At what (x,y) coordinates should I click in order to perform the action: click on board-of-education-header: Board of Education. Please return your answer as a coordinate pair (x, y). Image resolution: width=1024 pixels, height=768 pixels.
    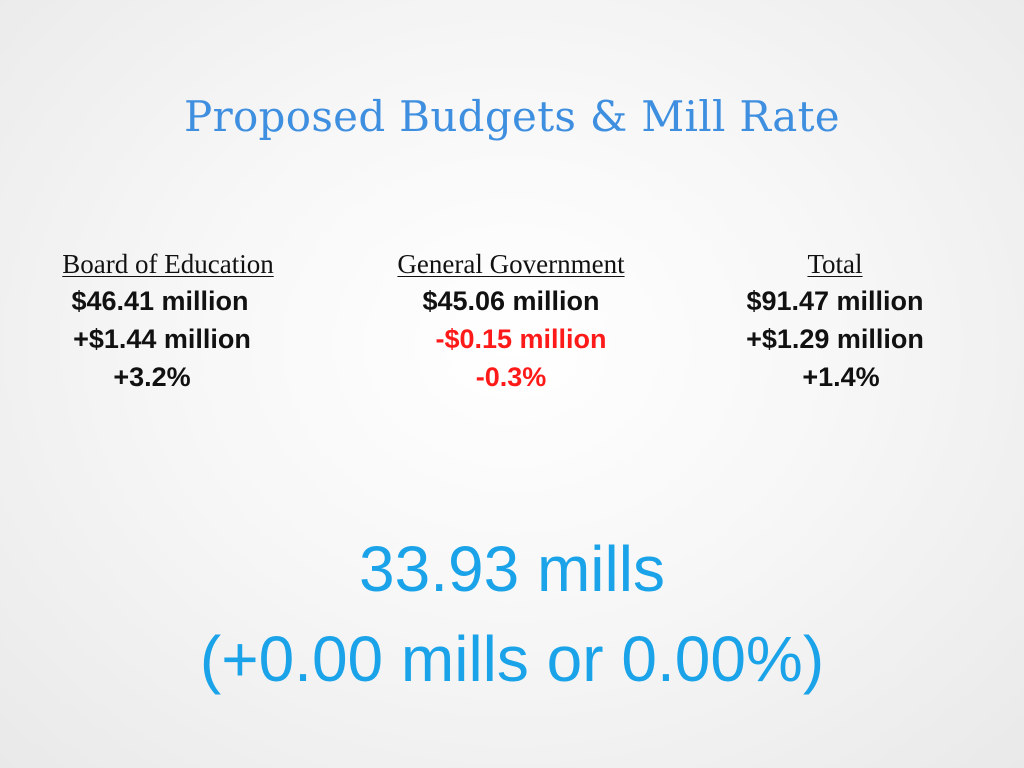
    Looking at the image, I should click on (168, 264).